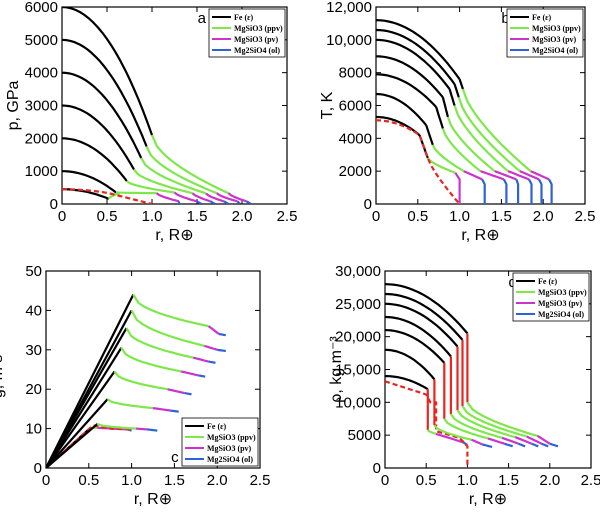 The height and width of the screenshot is (512, 600). Describe the element at coordinates (555, 50) in the screenshot. I see `legend-entry: Mg2SiO4 (ol)` at that location.